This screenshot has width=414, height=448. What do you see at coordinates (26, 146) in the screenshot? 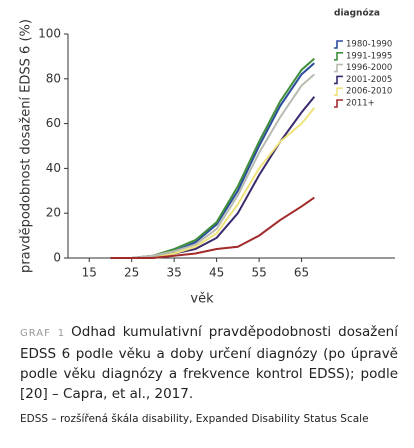
I see `y-axis-label: pravděpodobnost dosažení EDSS 6 (%)` at bounding box center [26, 146].